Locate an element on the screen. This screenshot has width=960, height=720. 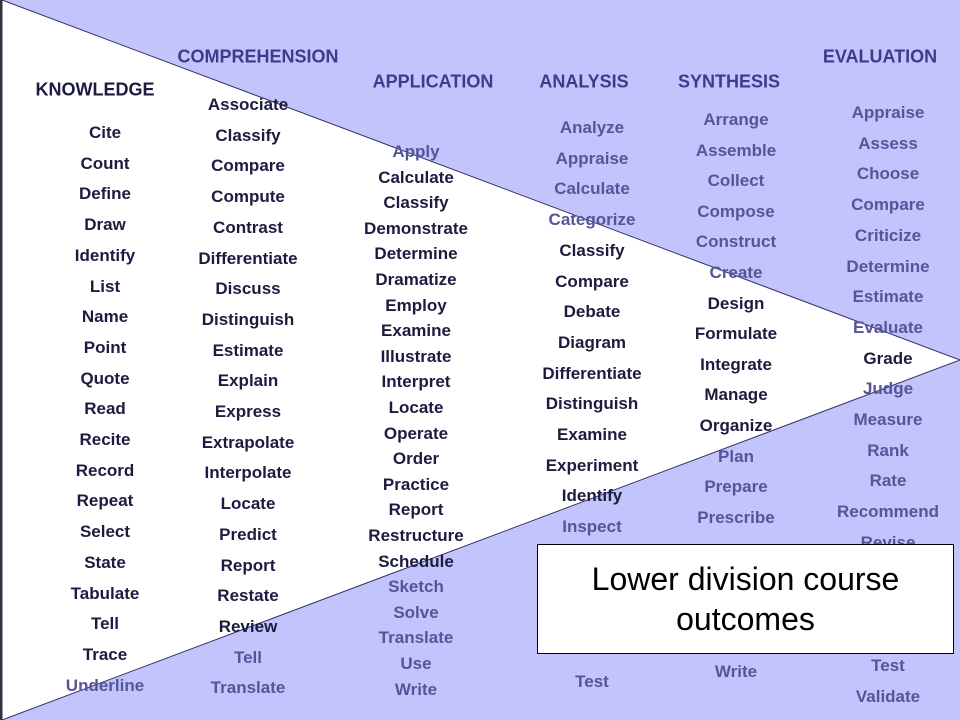
verb: Inspect is located at coordinates (592, 527).